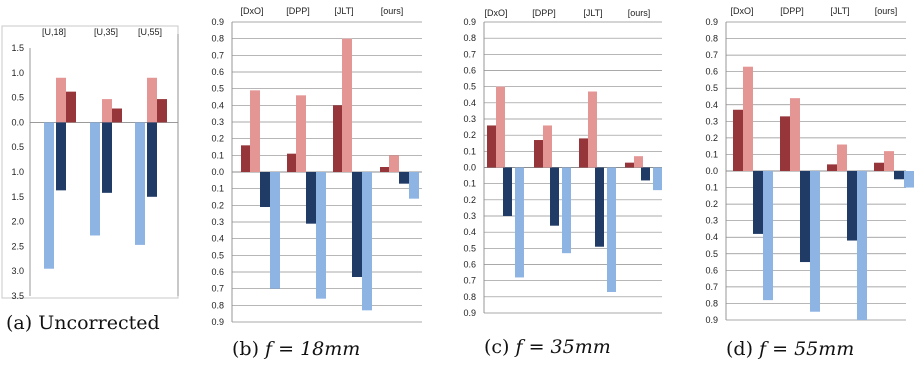 The width and height of the screenshot is (920, 366). I want to click on caption-a-label: (a), so click(19, 323).